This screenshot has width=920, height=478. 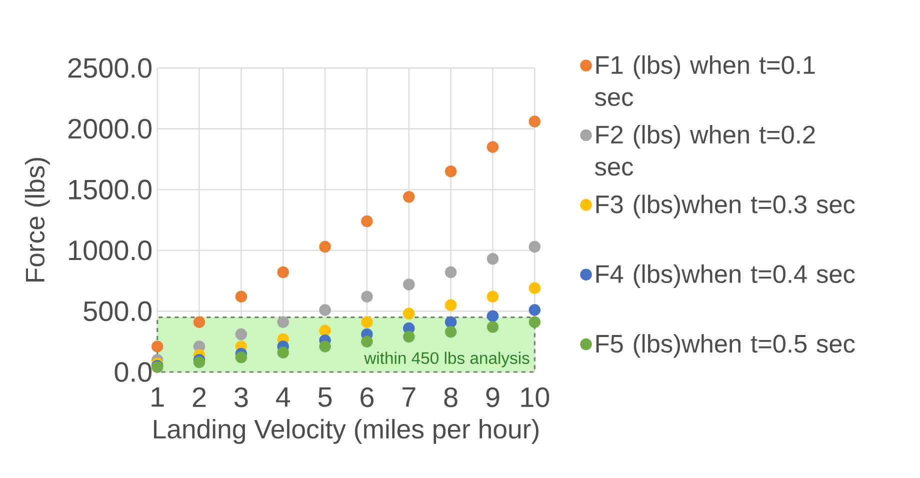 What do you see at coordinates (493, 397) in the screenshot?
I see `x-tick-label: 9` at bounding box center [493, 397].